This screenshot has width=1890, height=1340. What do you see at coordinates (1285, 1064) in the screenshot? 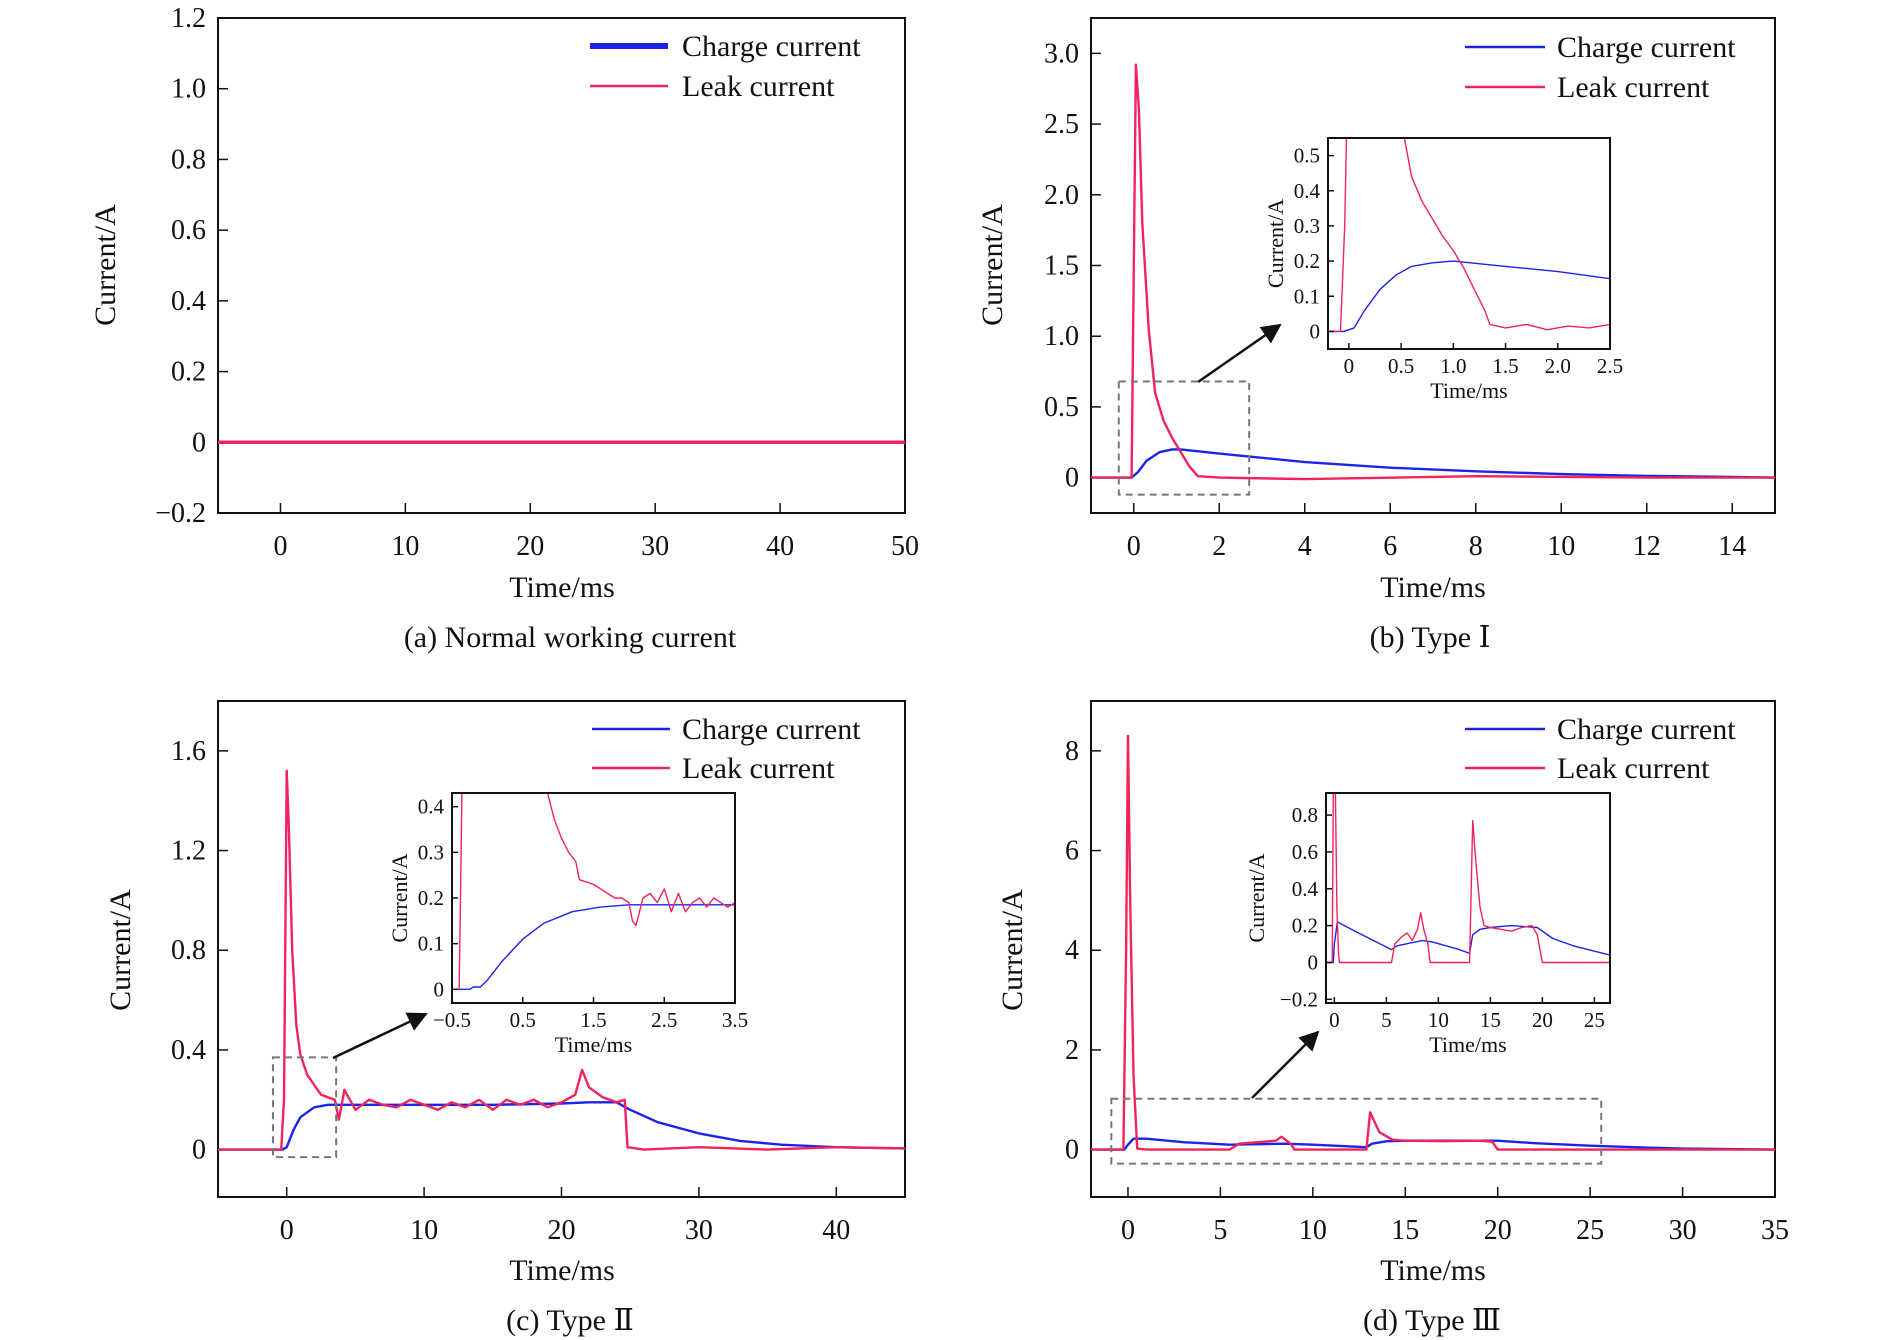
I see `panel-d-zoom-arrow` at bounding box center [1285, 1064].